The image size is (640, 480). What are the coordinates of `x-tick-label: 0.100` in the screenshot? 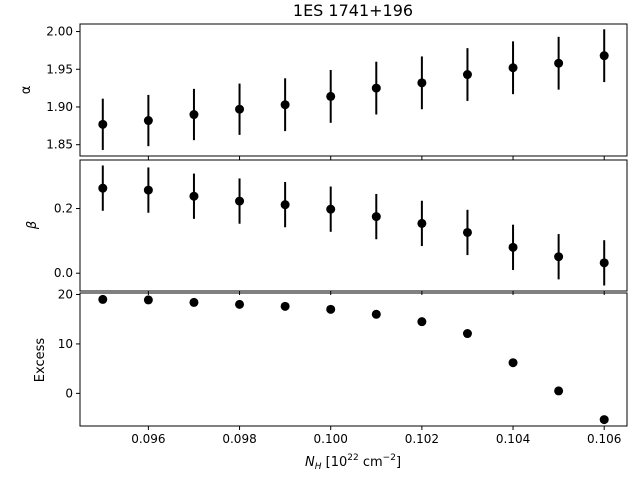 It's located at (331, 439).